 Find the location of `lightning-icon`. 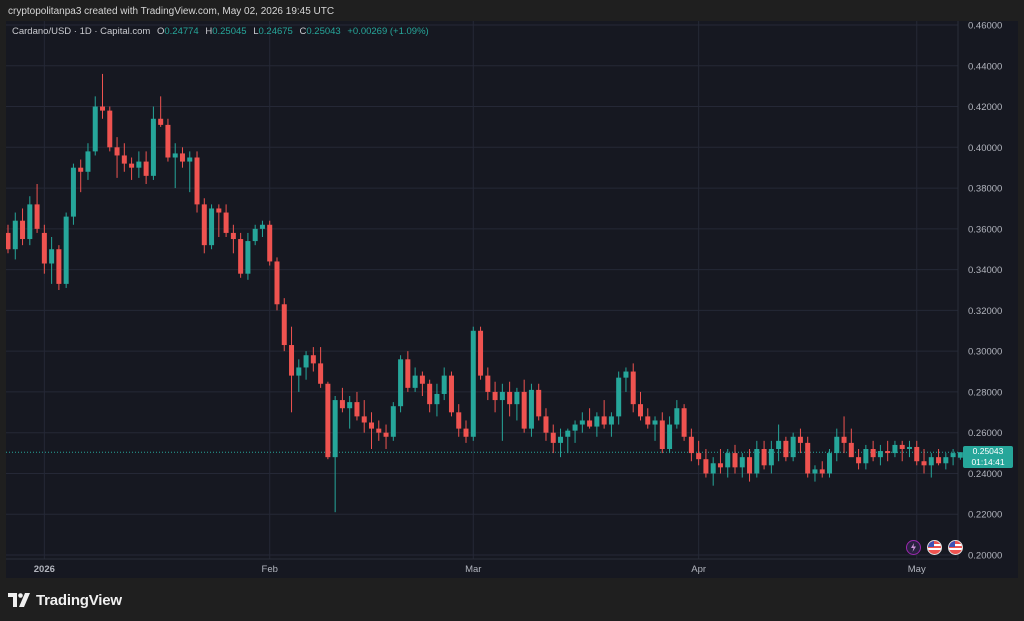

lightning-icon is located at coordinates (913, 547).